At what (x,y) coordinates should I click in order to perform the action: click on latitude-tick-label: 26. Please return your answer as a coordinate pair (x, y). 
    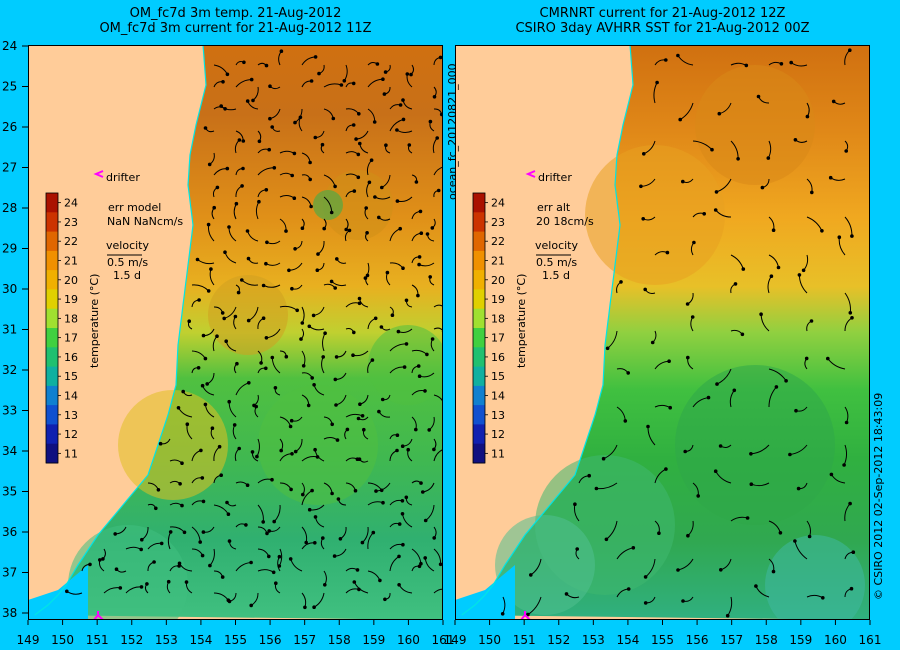
    Looking at the image, I should click on (9, 127).